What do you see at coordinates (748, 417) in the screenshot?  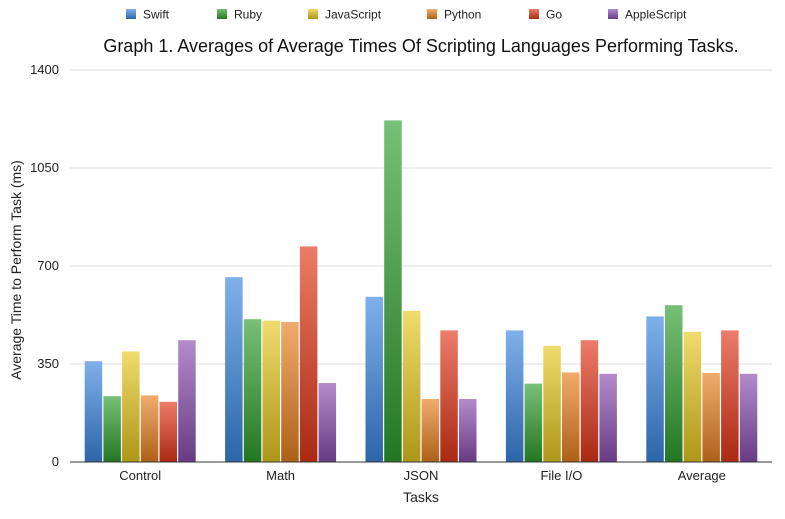 I see `bar-applescript-average` at bounding box center [748, 417].